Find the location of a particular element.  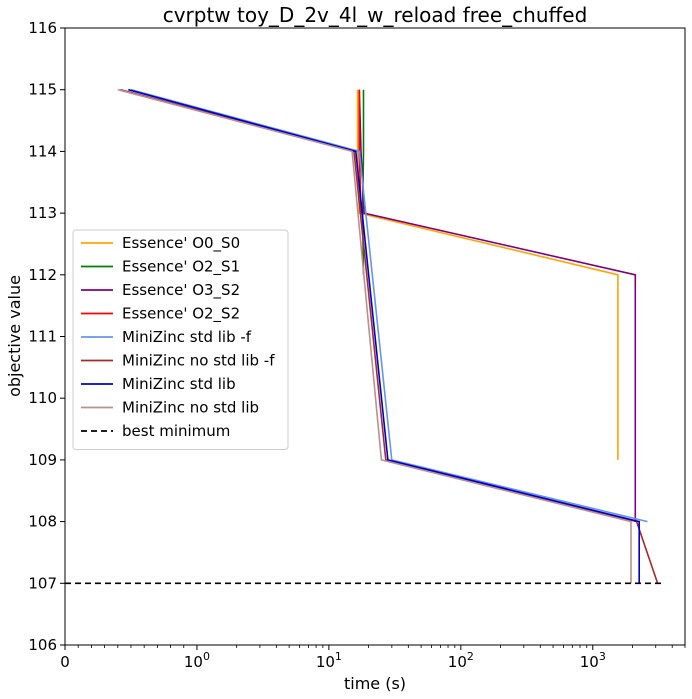

x-tick-label: 10⁰ is located at coordinates (197, 660).